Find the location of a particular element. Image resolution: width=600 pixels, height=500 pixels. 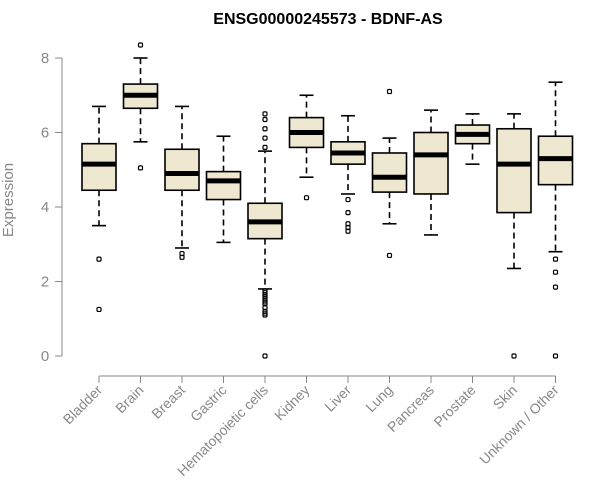

y-tick-label: 2 is located at coordinates (45, 282).